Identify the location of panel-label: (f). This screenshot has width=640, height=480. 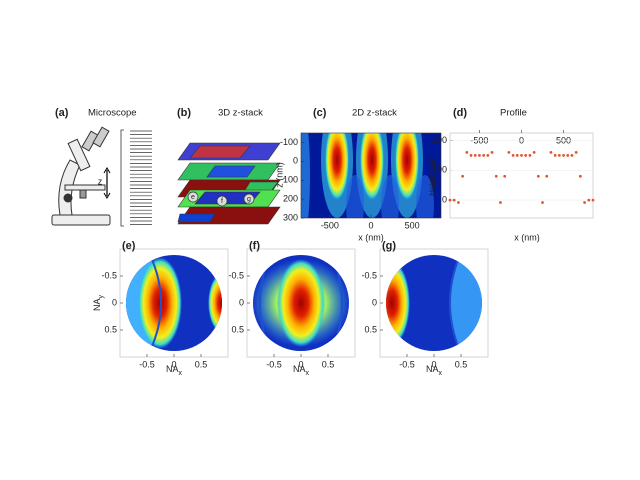
(254, 246).